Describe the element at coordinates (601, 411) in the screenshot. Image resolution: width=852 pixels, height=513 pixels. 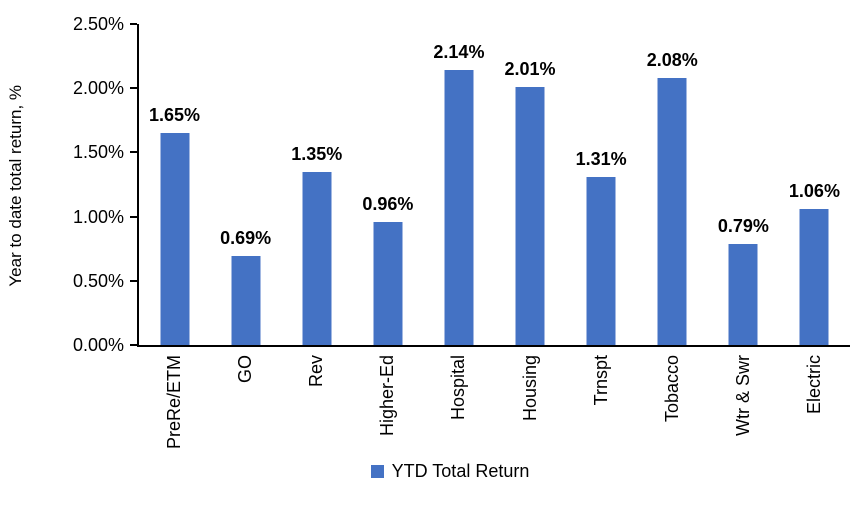
I see `x-axis-category-label: Trnspt` at that location.